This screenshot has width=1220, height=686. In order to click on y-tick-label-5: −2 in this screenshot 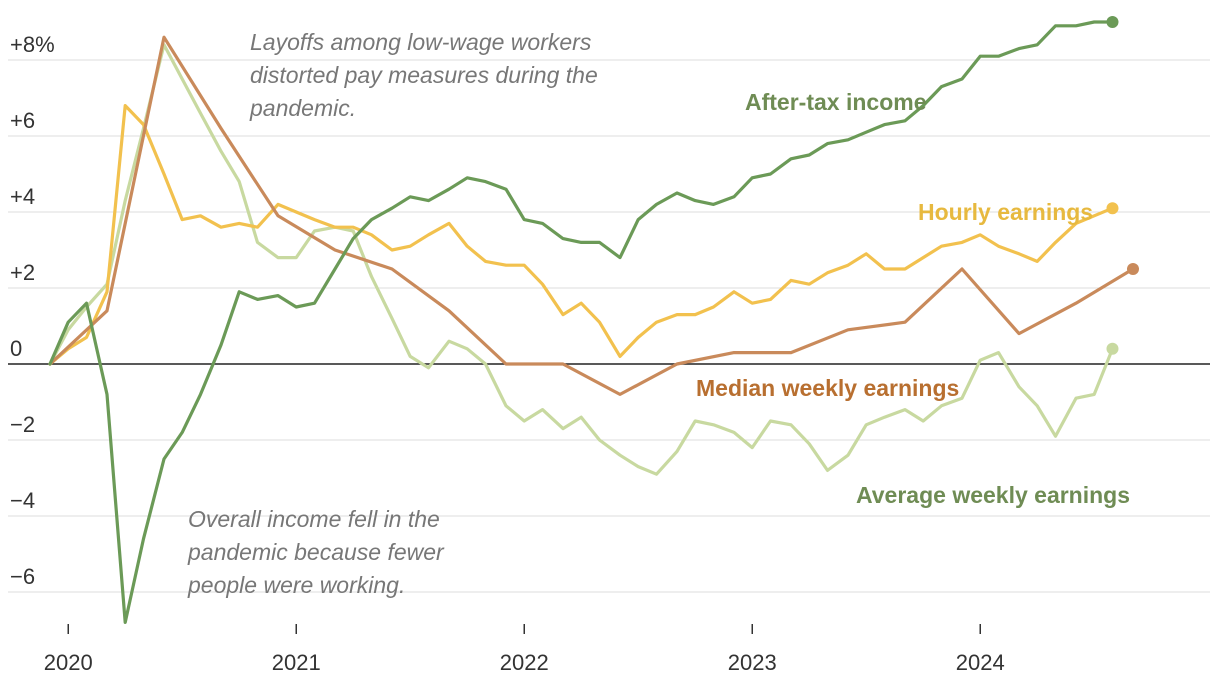, I will do `click(22, 424)`.